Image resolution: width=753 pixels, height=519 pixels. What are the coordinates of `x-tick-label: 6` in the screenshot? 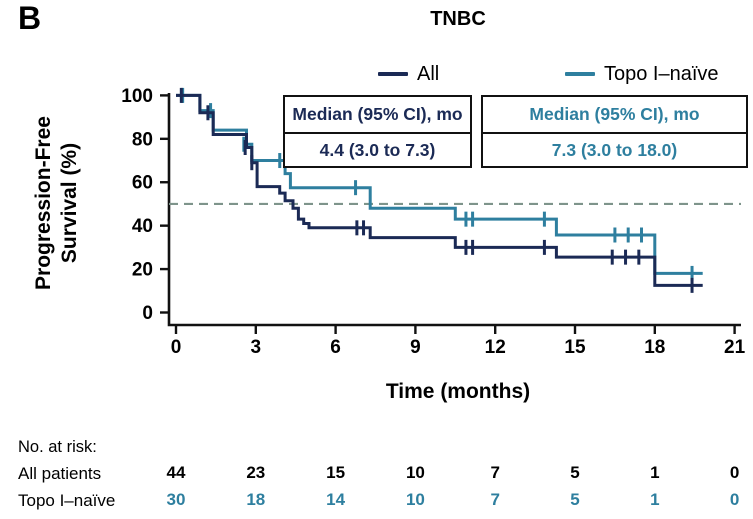 It's located at (335, 347).